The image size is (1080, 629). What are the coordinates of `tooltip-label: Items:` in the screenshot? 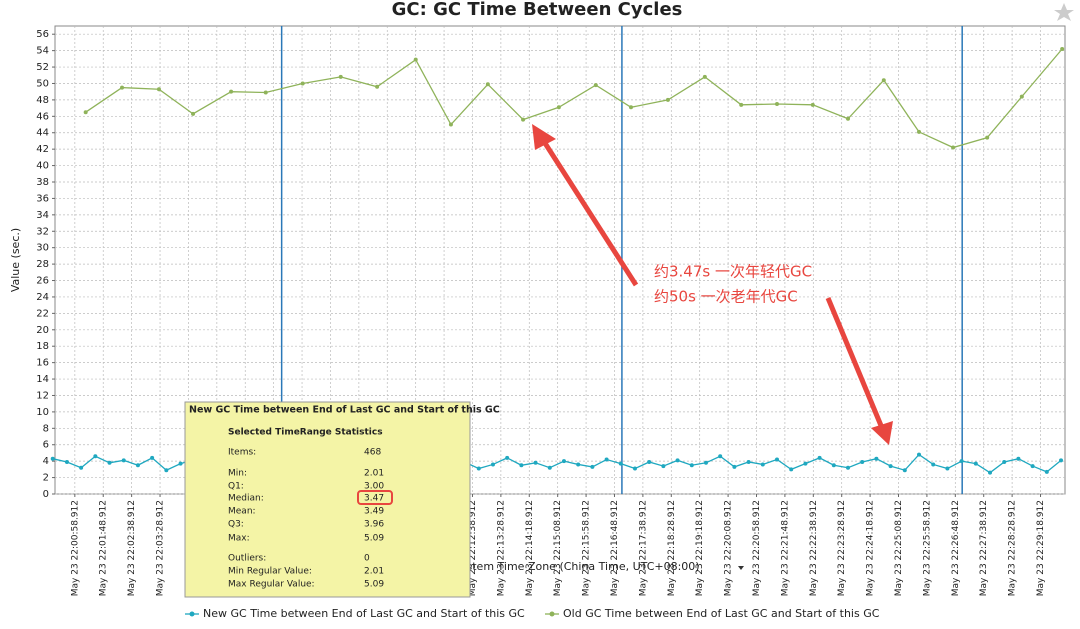 It's located at (242, 453).